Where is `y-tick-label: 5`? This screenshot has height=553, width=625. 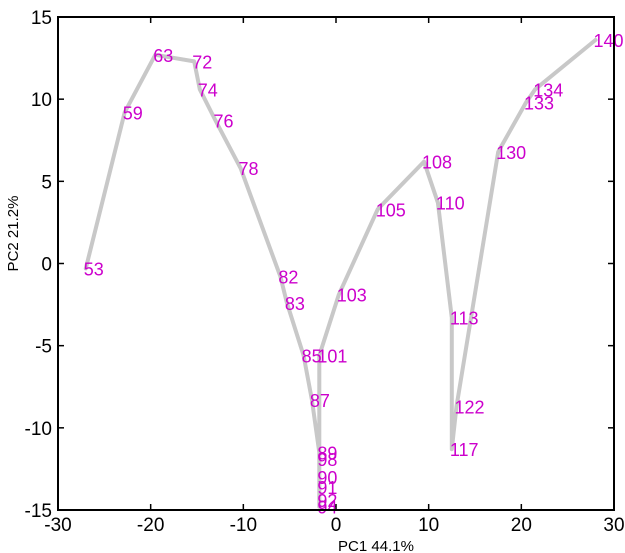 y-tick-label: 5 is located at coordinates (46, 182).